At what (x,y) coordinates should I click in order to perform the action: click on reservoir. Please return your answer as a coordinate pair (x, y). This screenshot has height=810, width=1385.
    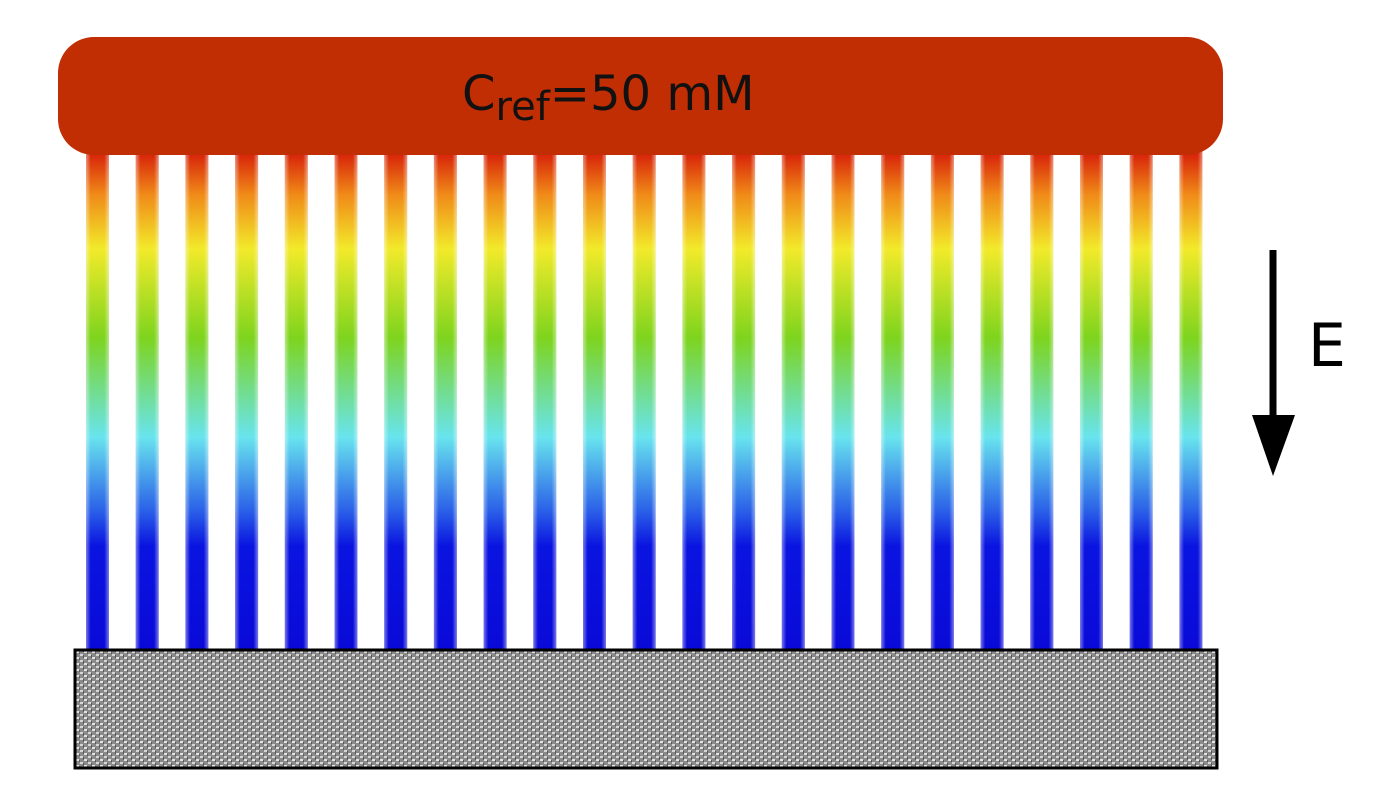
    Looking at the image, I should click on (640, 96).